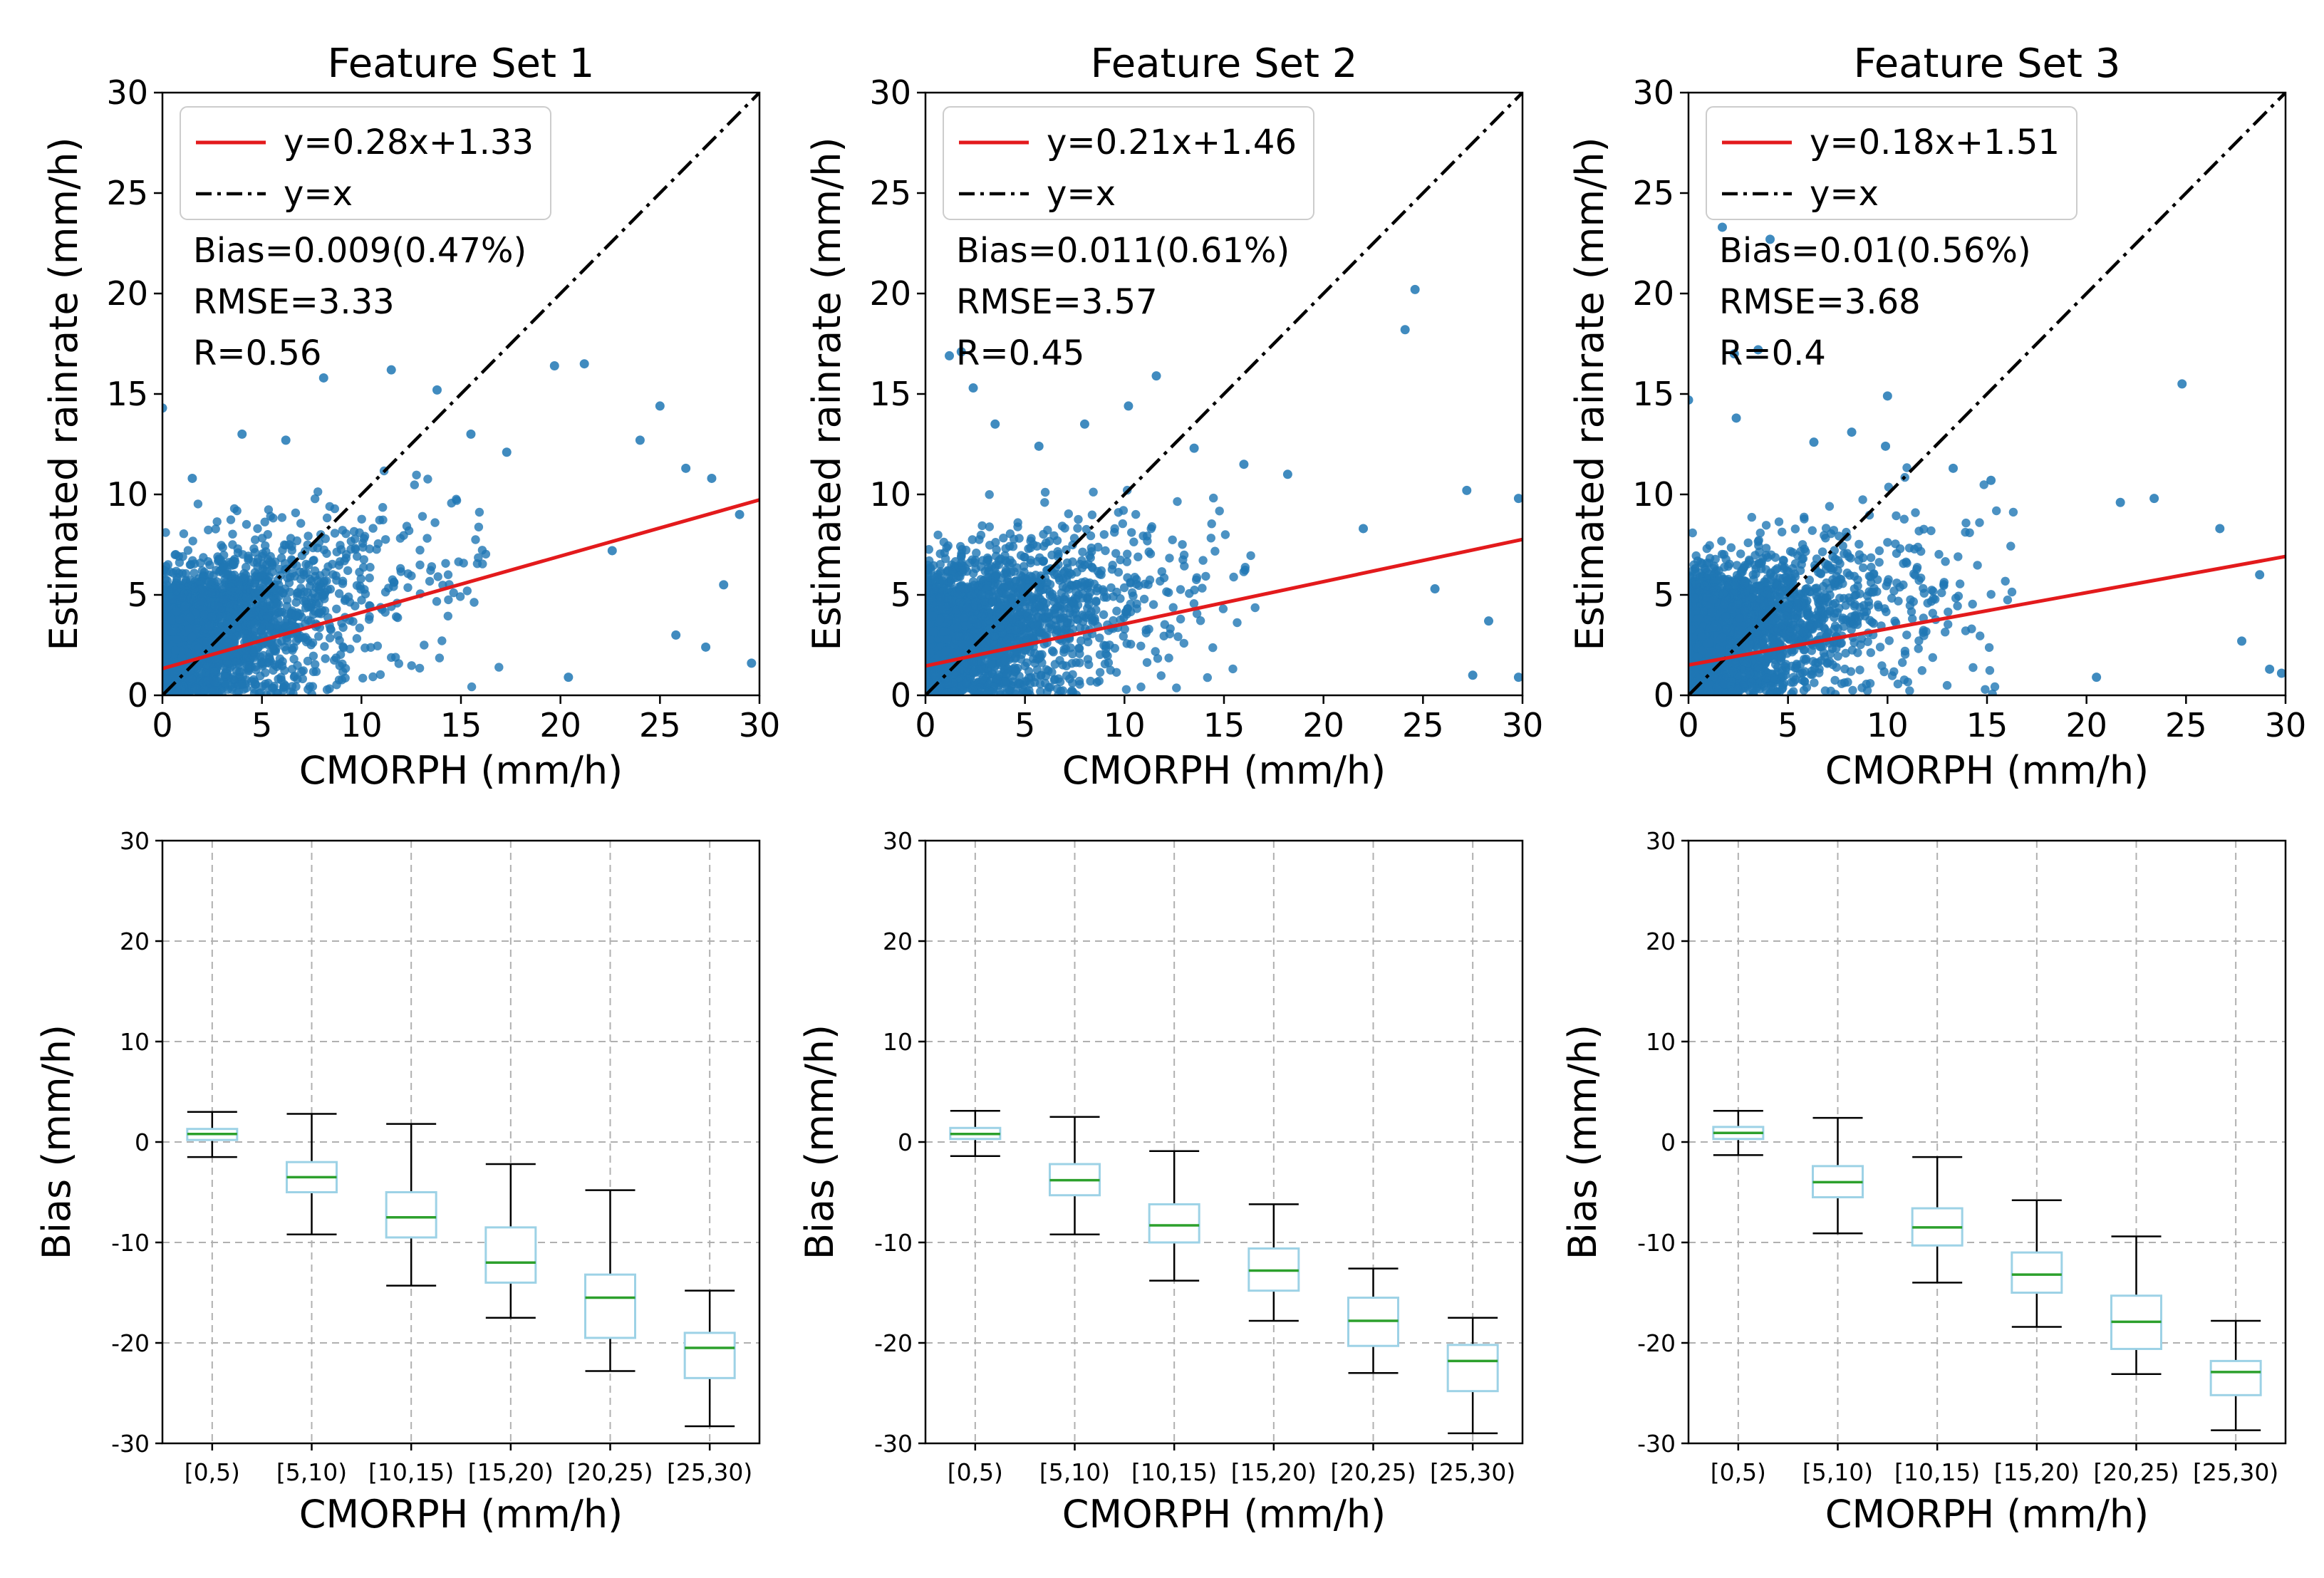  I want to click on identity-line, so click(460, 394).